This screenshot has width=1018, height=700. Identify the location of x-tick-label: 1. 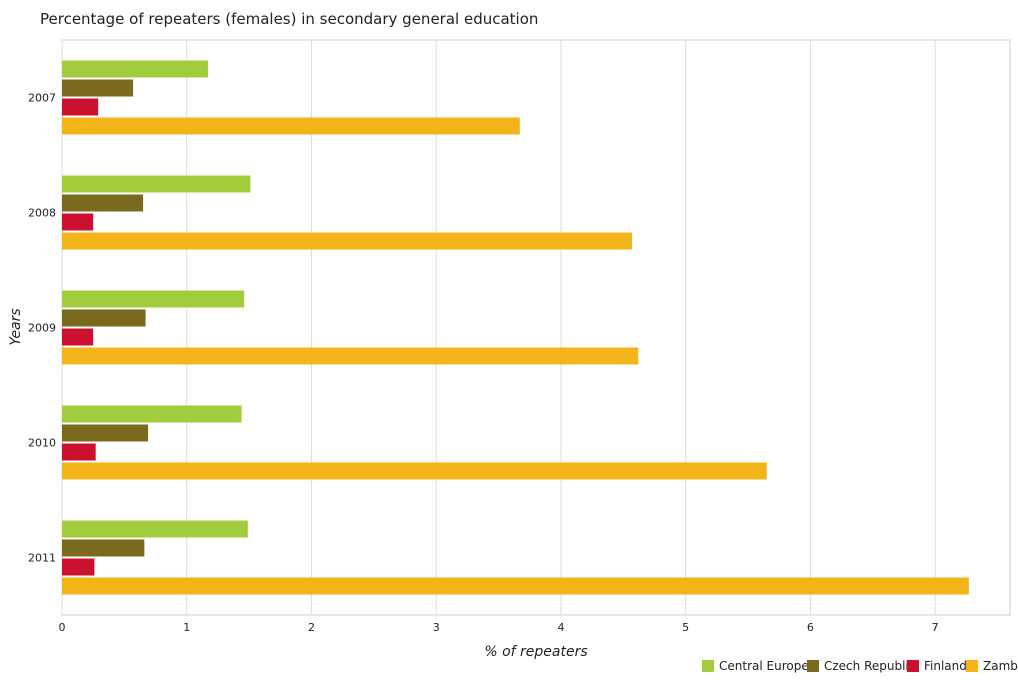
(186, 627).